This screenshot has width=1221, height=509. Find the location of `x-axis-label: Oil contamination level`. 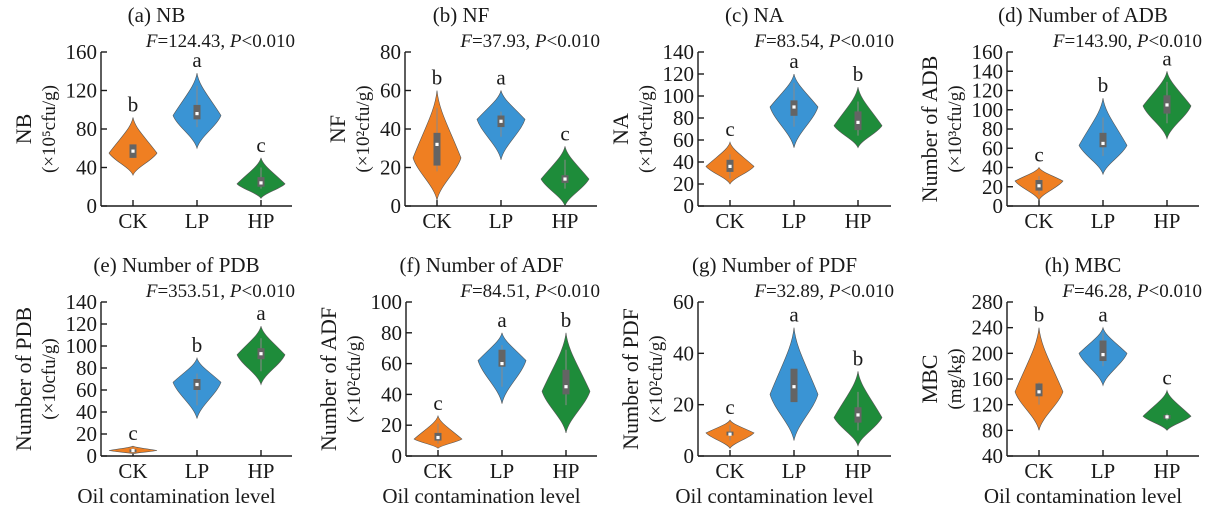

x-axis-label: Oil contamination level is located at coordinates (1083, 496).